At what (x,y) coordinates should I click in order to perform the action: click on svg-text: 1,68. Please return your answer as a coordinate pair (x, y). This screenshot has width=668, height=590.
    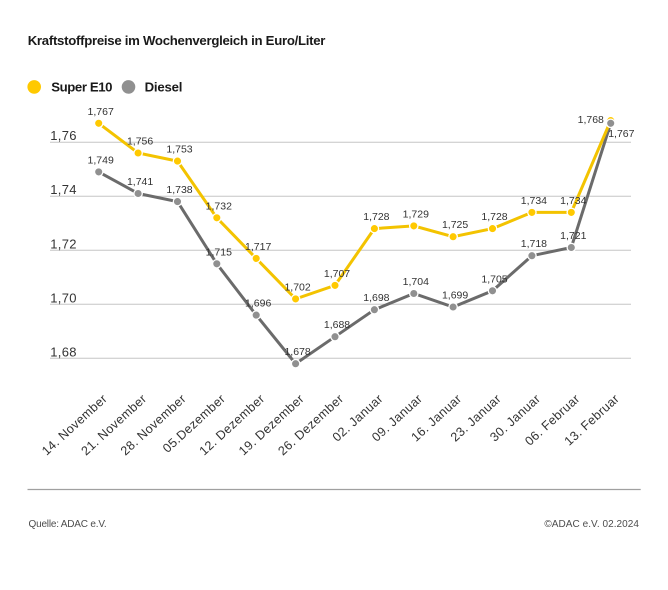
    Looking at the image, I should click on (63, 351).